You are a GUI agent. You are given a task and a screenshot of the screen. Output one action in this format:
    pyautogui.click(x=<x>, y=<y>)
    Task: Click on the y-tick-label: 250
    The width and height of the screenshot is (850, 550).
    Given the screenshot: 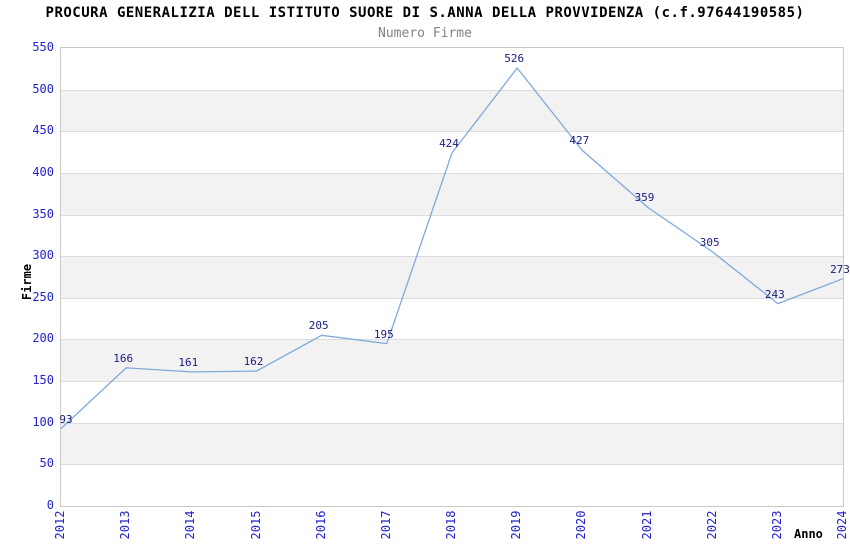 What is the action you would take?
    pyautogui.click(x=43, y=296)
    